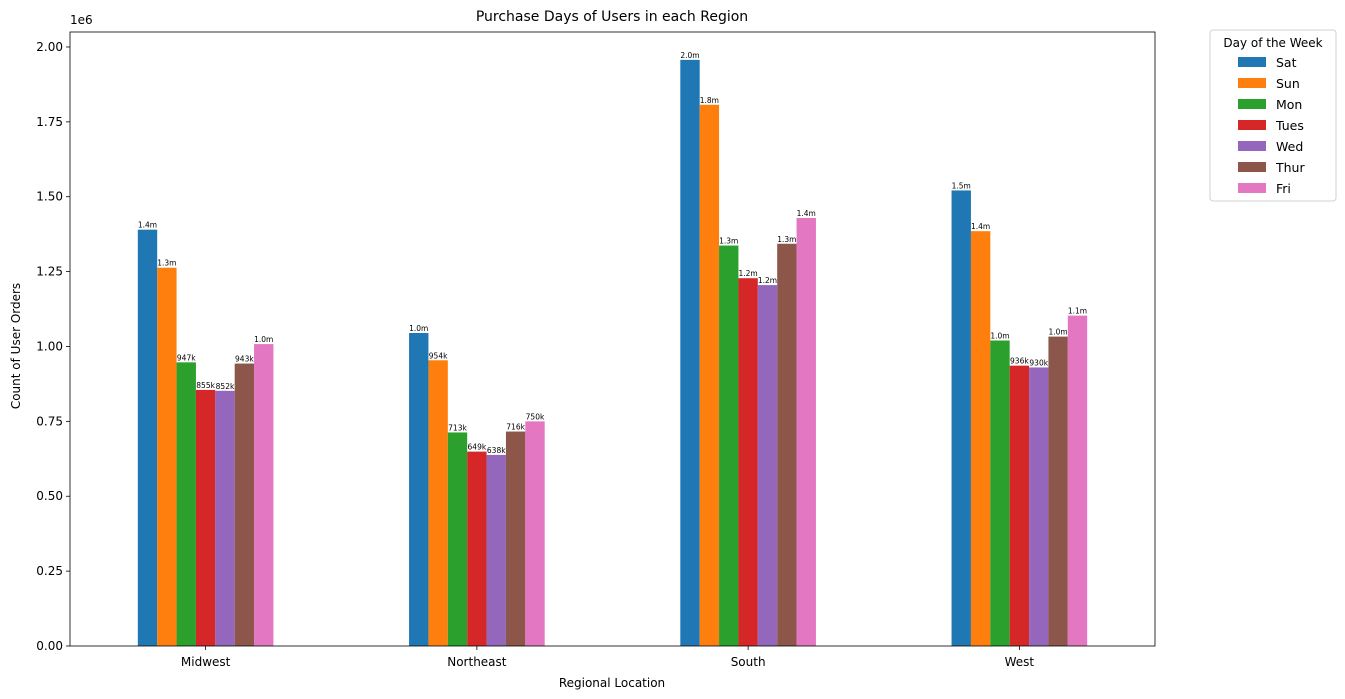 This screenshot has width=1345, height=699. Describe the element at coordinates (1252, 83) in the screenshot. I see `legend-swatch-sun` at that location.